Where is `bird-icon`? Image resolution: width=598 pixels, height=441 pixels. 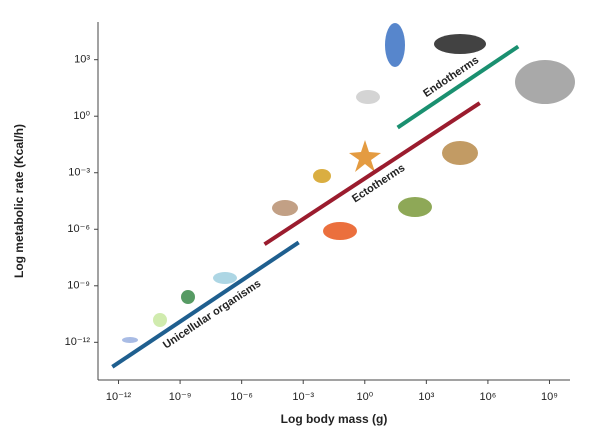 bird-icon is located at coordinates (395, 45).